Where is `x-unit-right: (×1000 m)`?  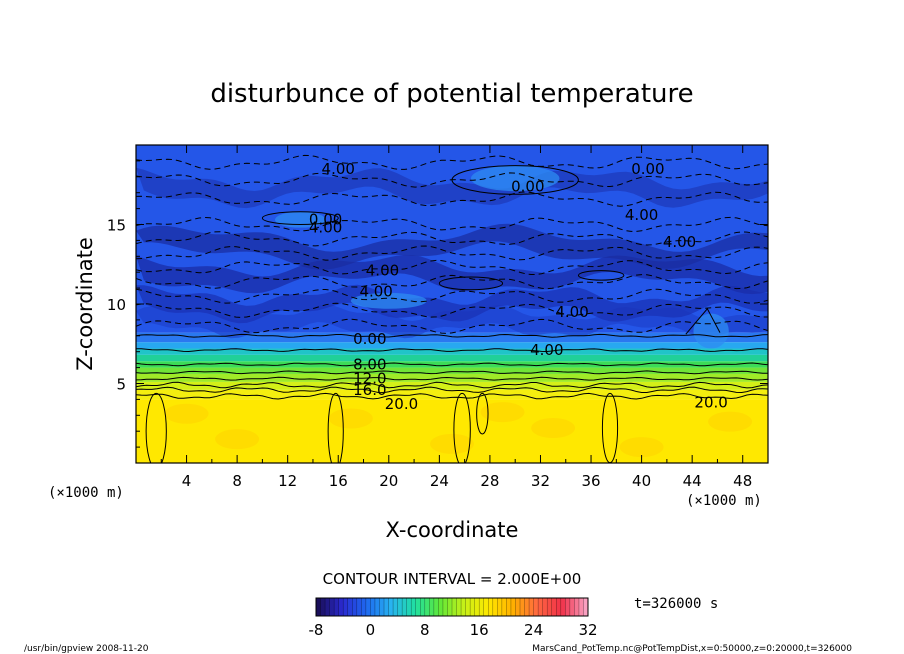
x-unit-right: (×1000 m) is located at coordinates (724, 501).